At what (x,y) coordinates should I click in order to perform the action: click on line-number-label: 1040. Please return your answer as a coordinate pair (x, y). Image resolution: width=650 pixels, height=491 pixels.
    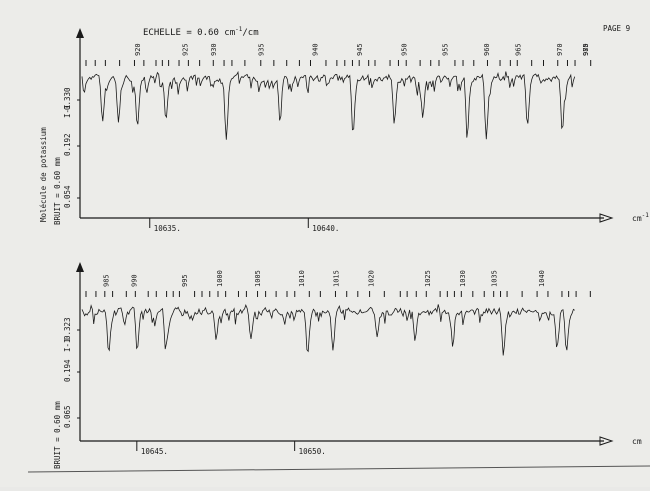
    Looking at the image, I should click on (542, 278).